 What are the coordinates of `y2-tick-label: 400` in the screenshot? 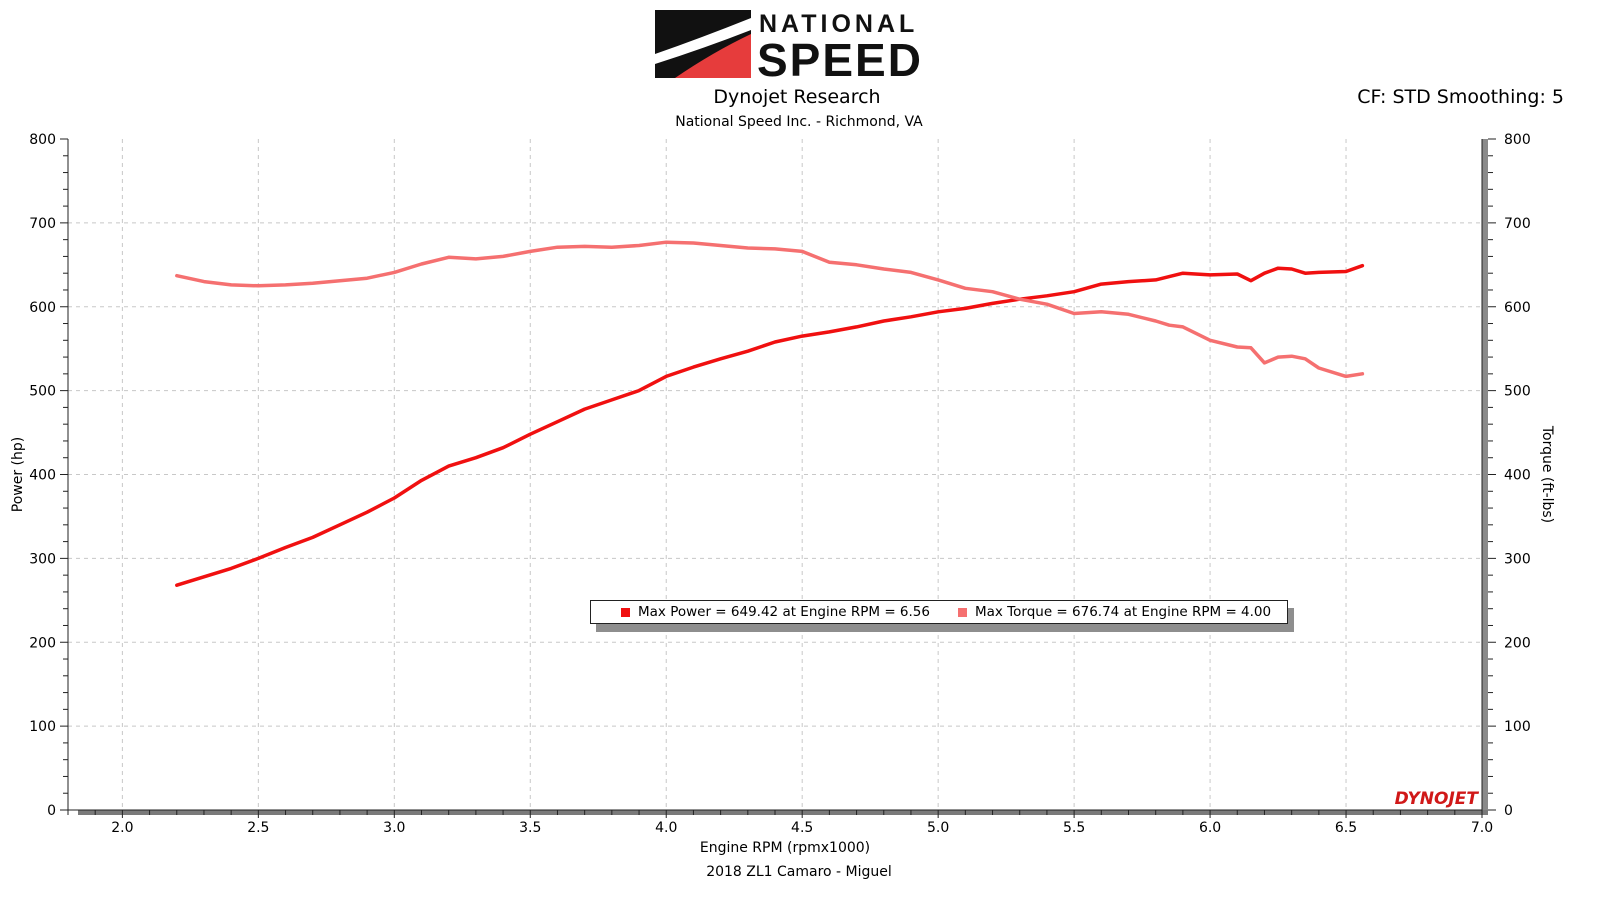 It's located at (1517, 476).